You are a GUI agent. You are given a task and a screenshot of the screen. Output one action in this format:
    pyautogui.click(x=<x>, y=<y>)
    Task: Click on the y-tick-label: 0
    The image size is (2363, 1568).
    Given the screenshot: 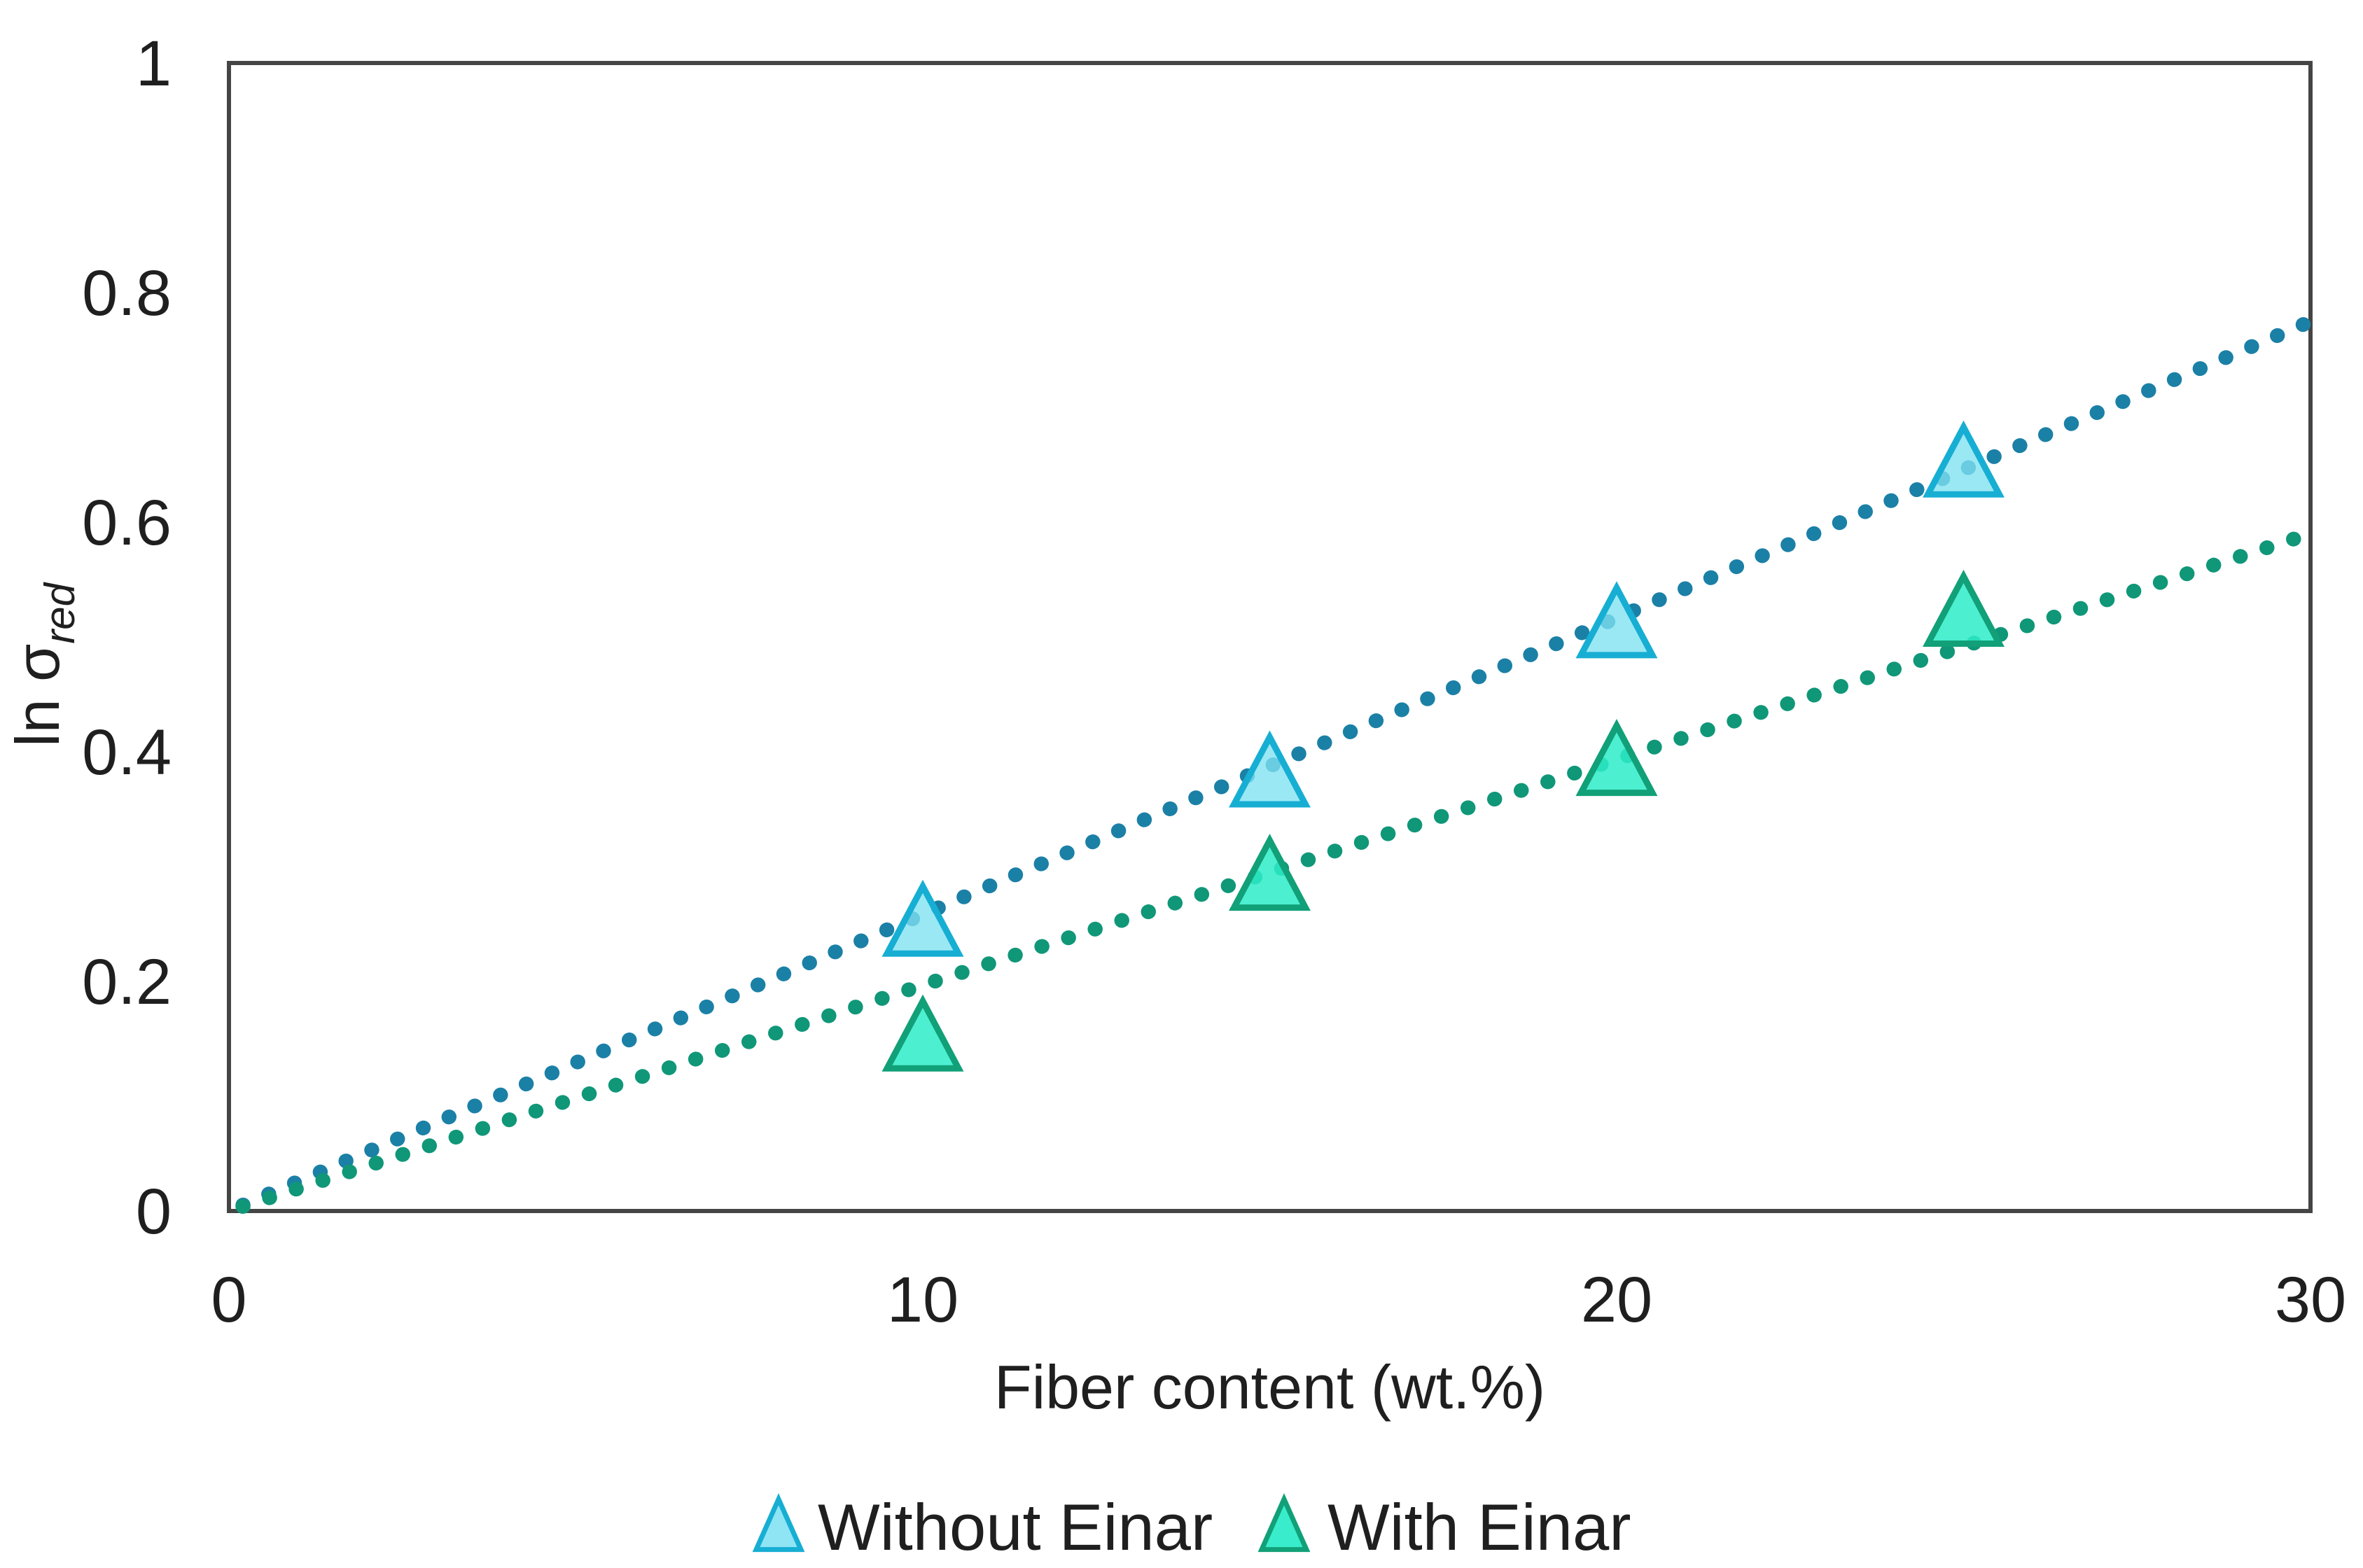 What is the action you would take?
    pyautogui.click(x=154, y=1211)
    